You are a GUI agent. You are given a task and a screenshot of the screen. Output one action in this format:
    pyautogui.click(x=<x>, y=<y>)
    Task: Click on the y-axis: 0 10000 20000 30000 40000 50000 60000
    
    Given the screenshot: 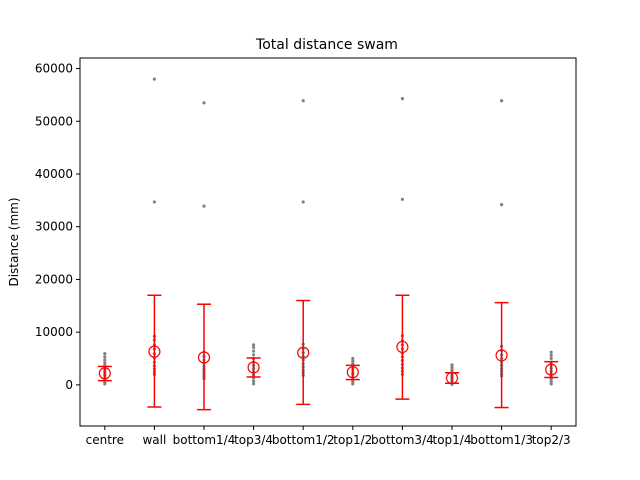 What is the action you would take?
    pyautogui.click(x=57, y=227)
    